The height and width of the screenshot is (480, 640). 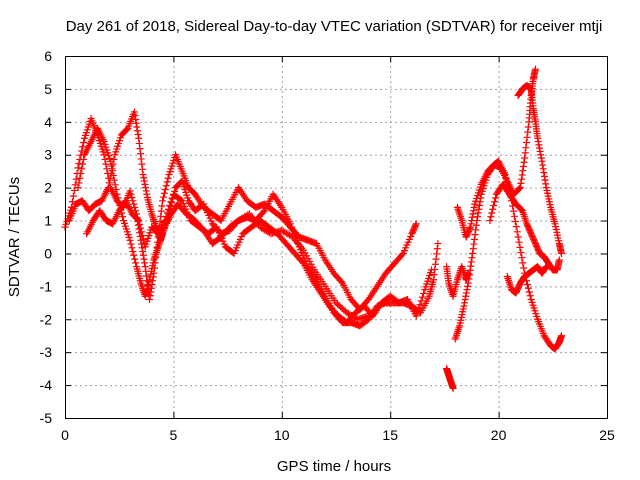 What do you see at coordinates (499, 435) in the screenshot?
I see `x-tick-label: 20` at bounding box center [499, 435].